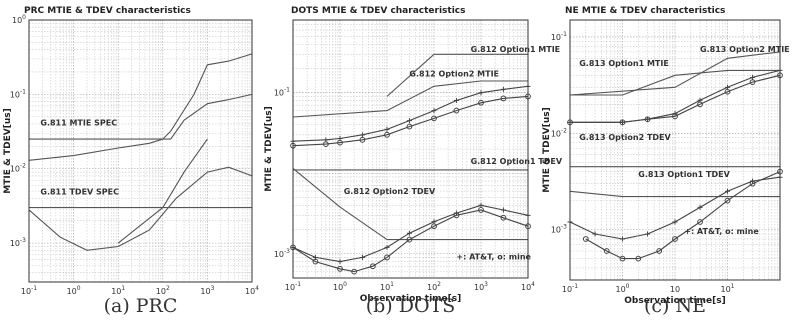  I want to click on annotation: G.813 Option1 TDEV, so click(684, 174).